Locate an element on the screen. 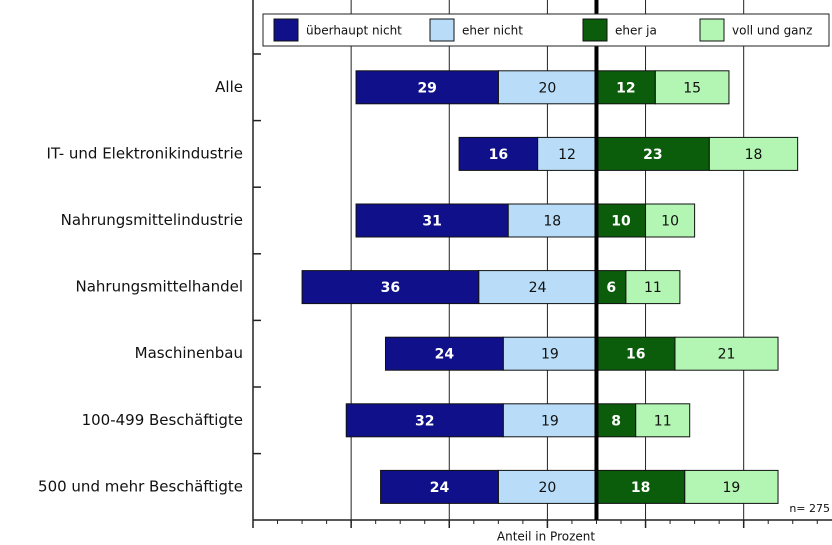  value-label: 21 is located at coordinates (727, 355).